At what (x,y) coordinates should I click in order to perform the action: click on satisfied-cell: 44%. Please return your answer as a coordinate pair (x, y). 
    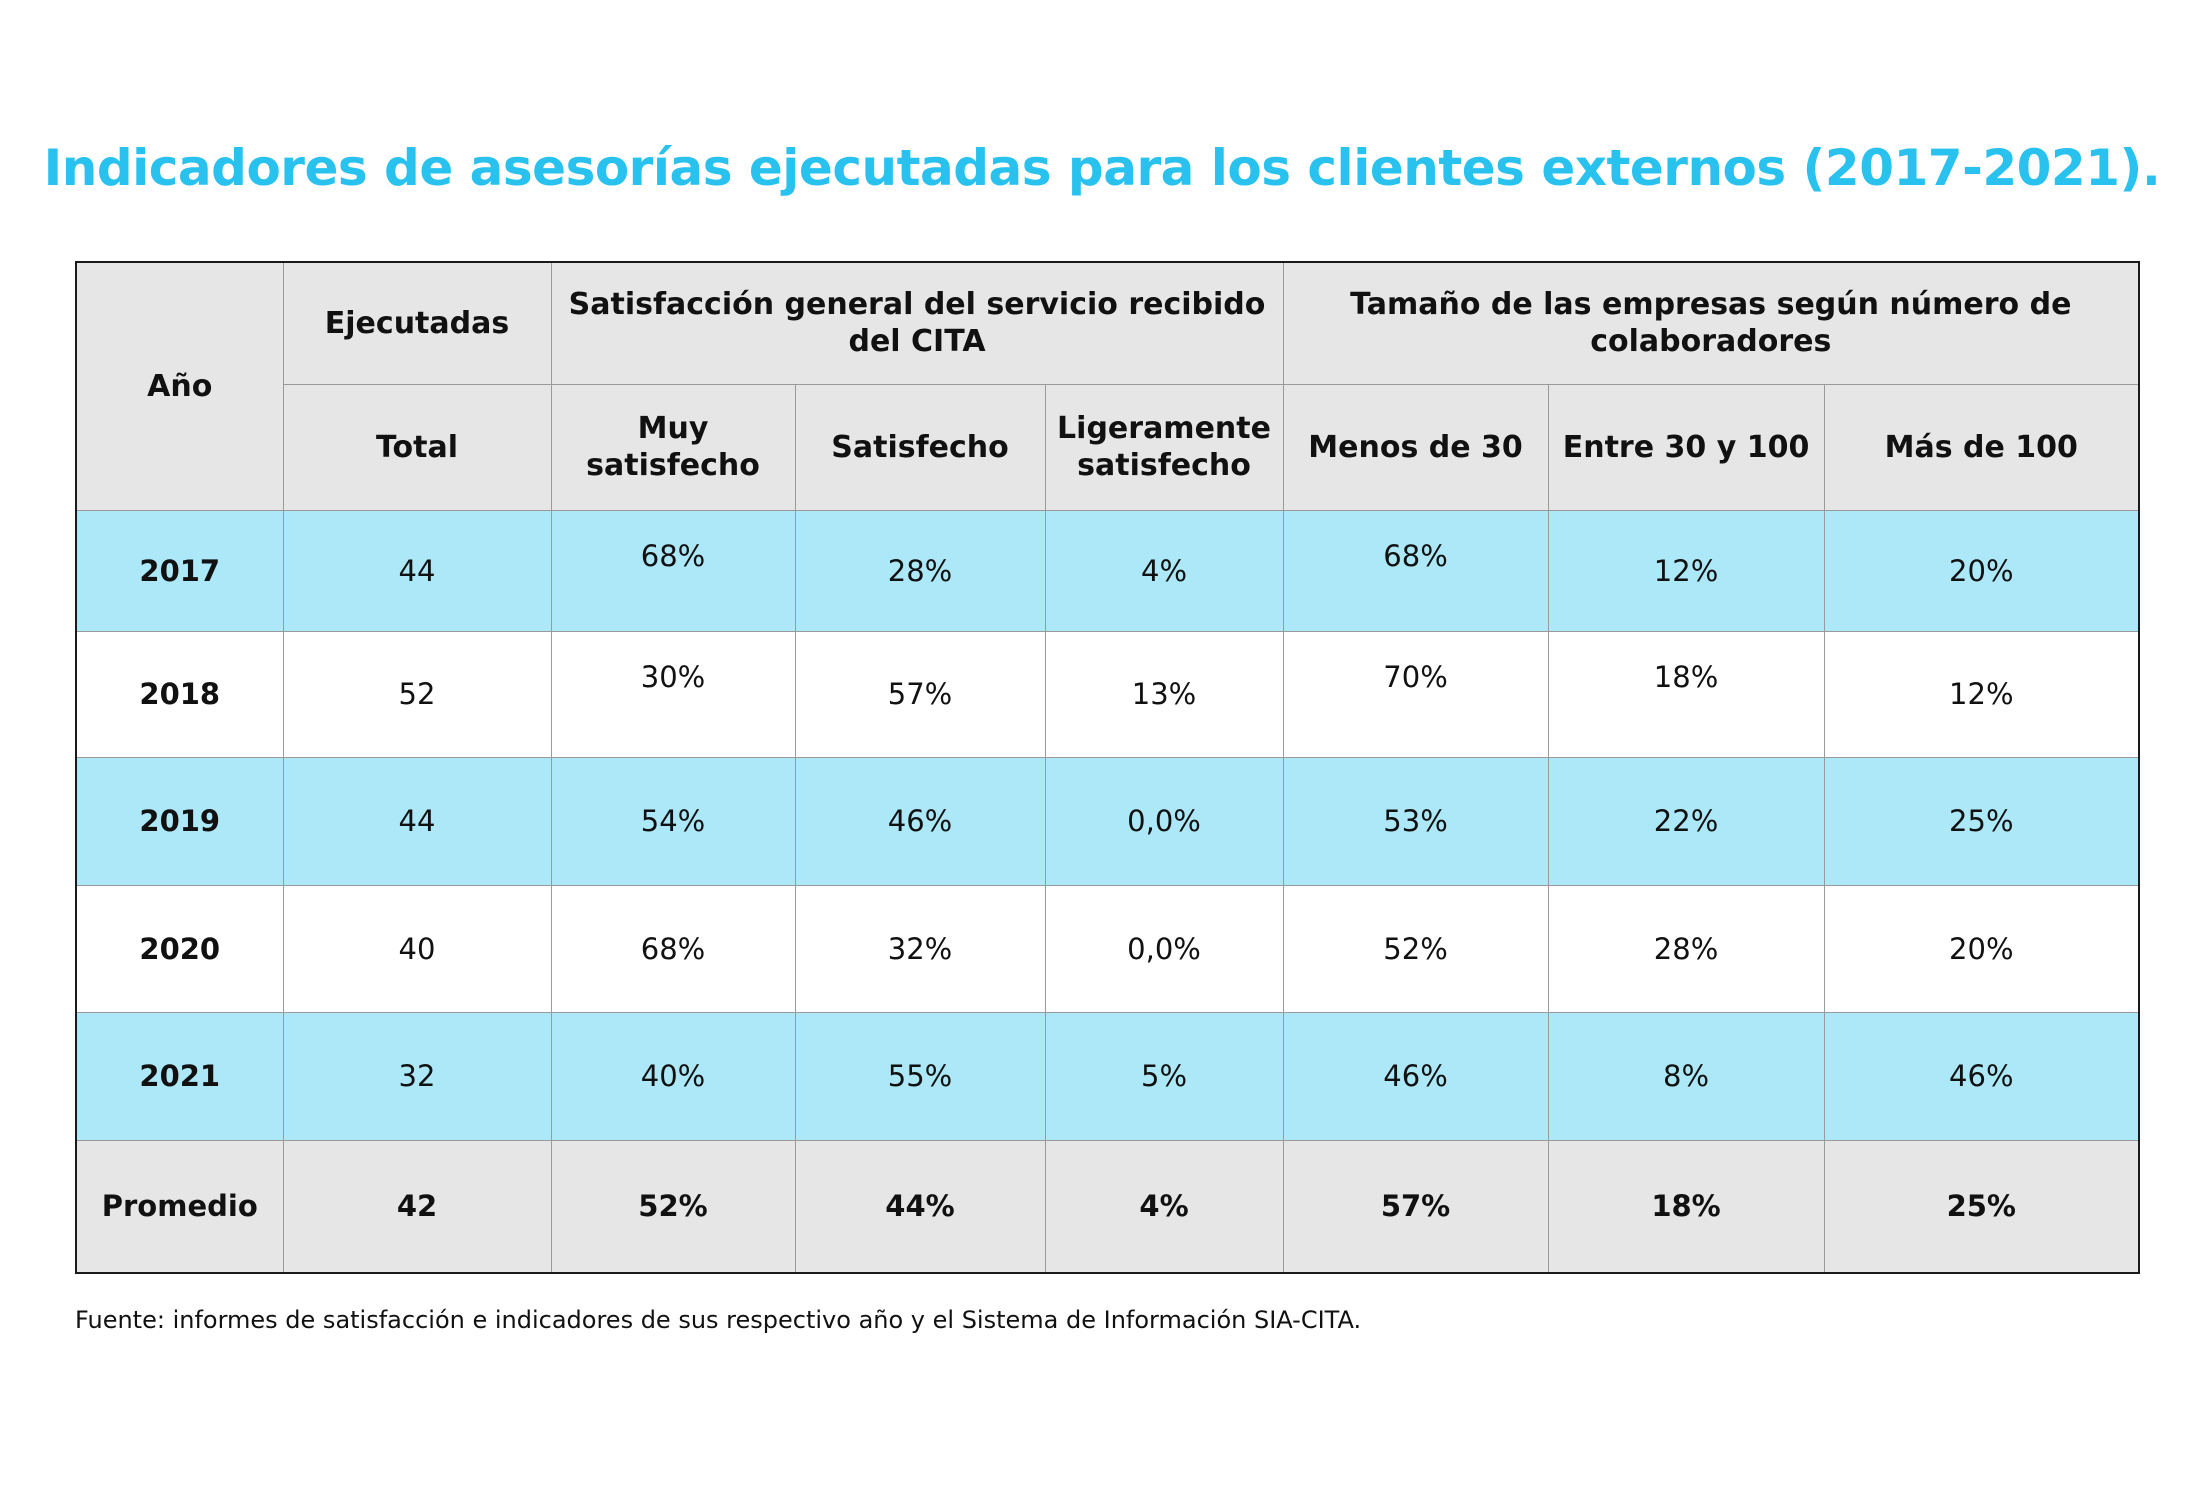
    Looking at the image, I should click on (920, 1206).